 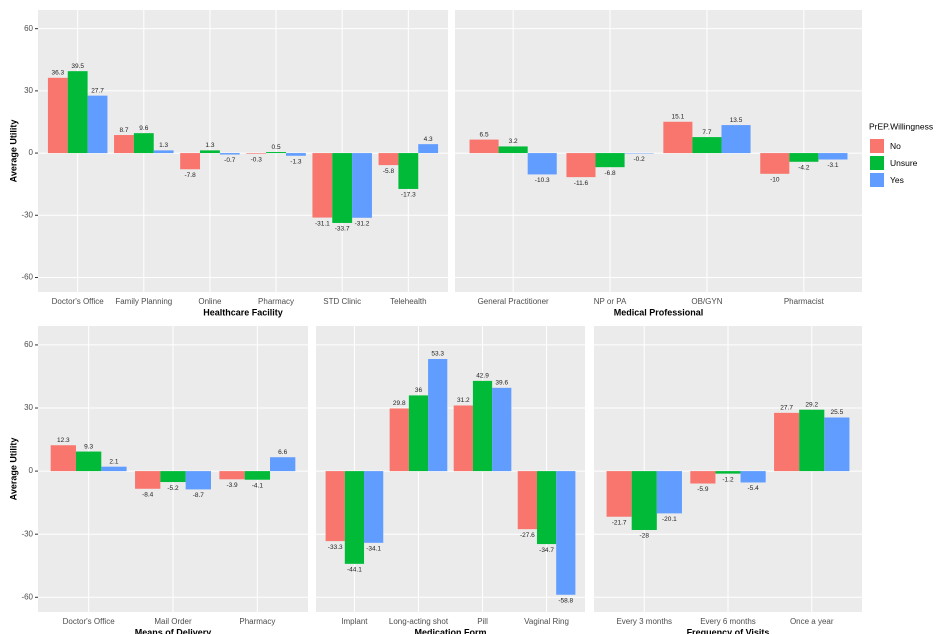 What do you see at coordinates (28, 28) in the screenshot?
I see `y-tick-label: 60` at bounding box center [28, 28].